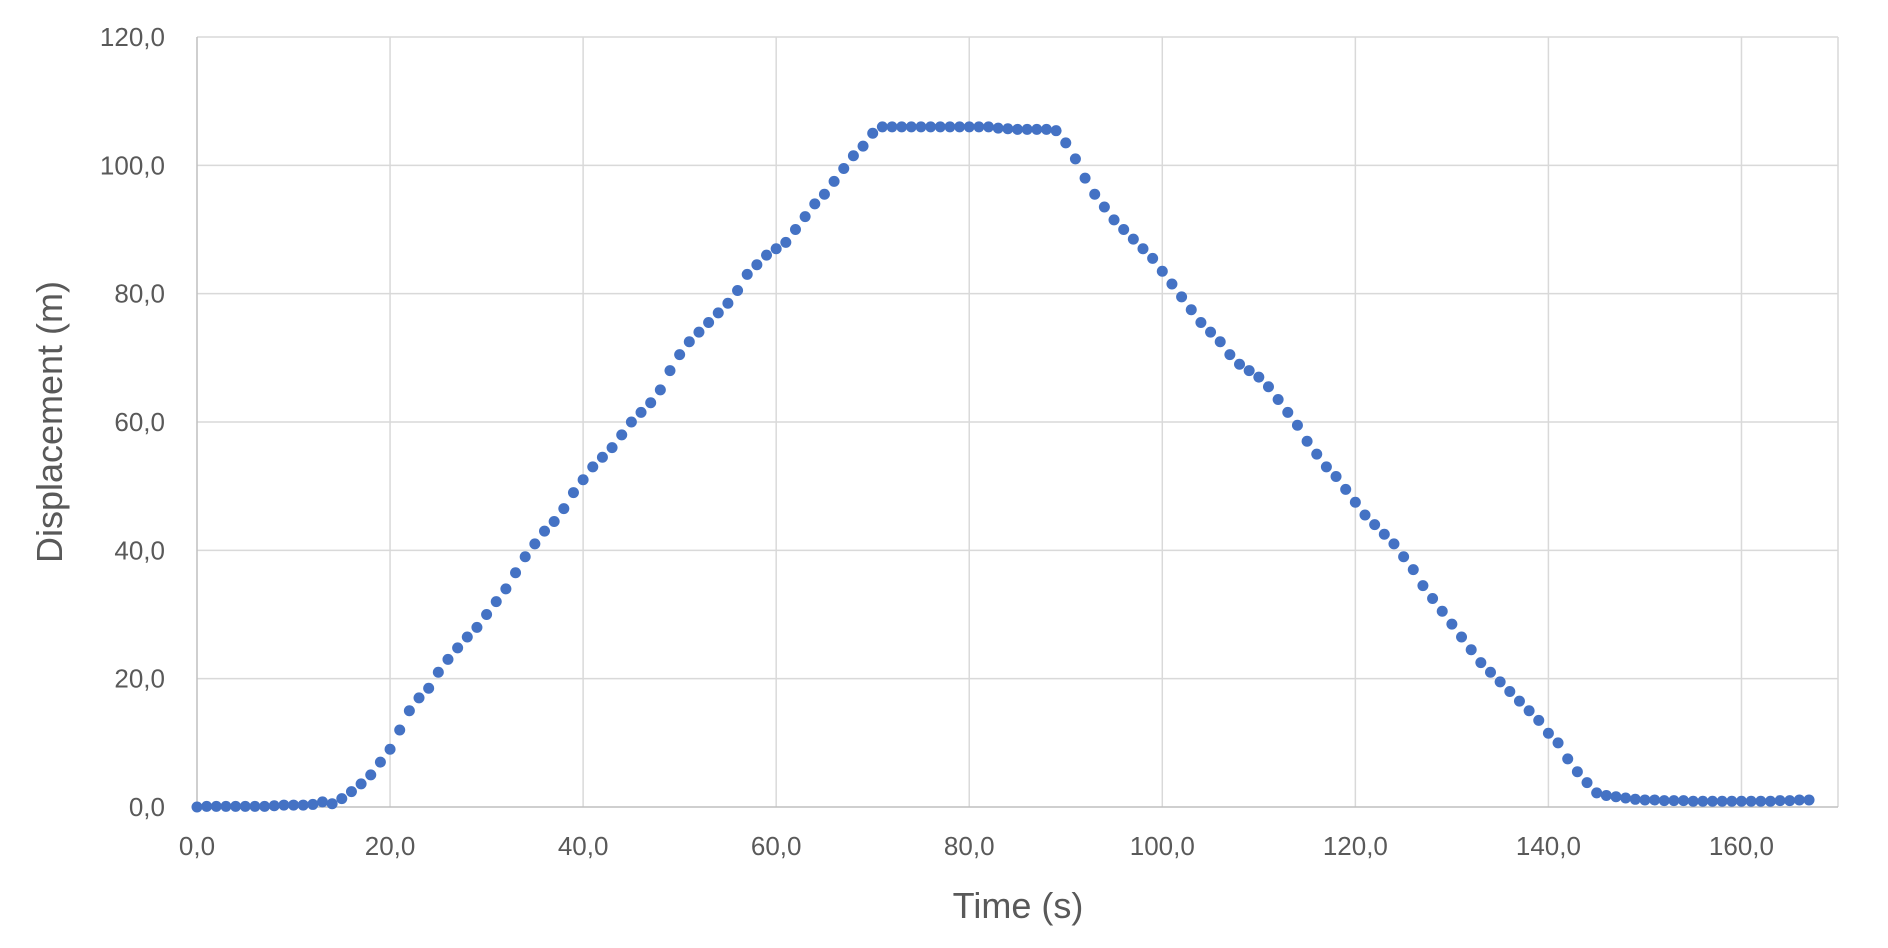 The height and width of the screenshot is (948, 1888). Describe the element at coordinates (132, 422) in the screenshot. I see `y-axis-tick-labels: 0,0 20,0 40,0 60,0 80,0 100,0 120,0` at that location.